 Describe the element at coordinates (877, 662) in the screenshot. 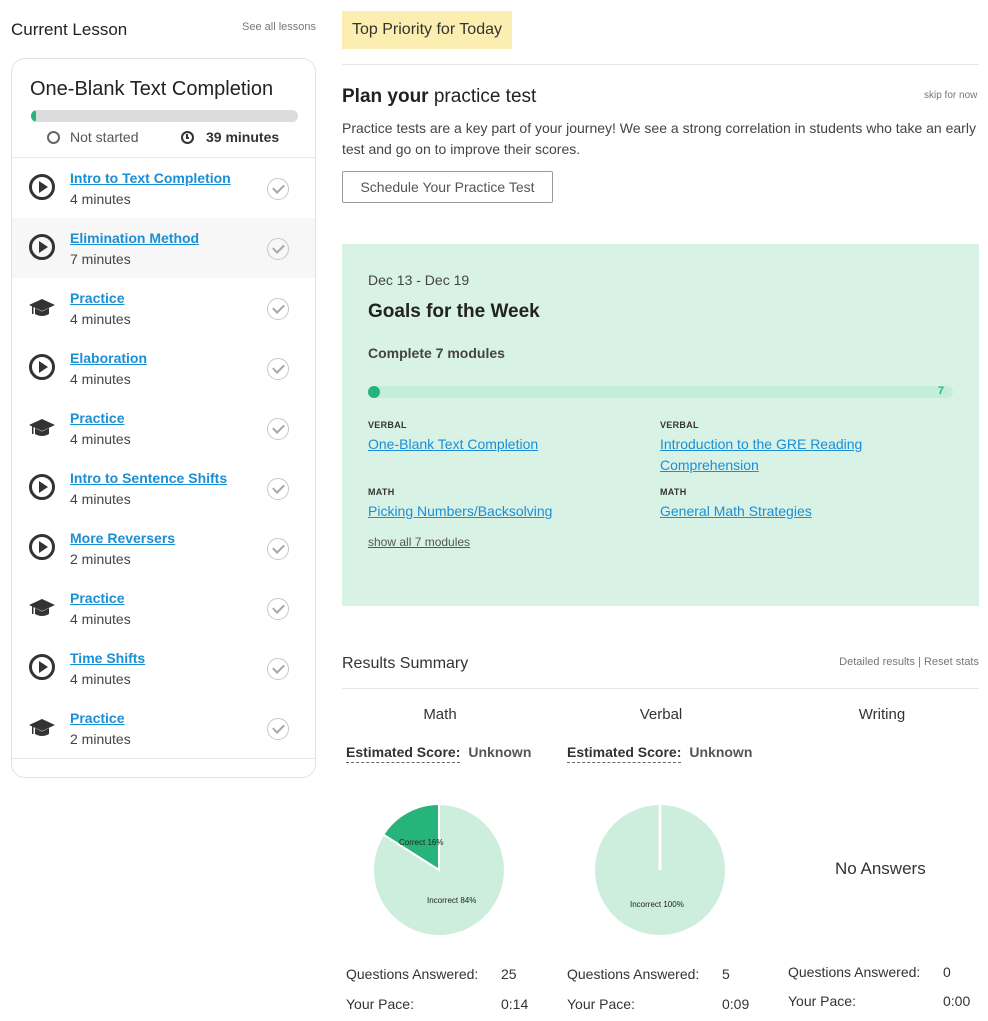

I see `detailed-results-link: Detailed results` at that location.